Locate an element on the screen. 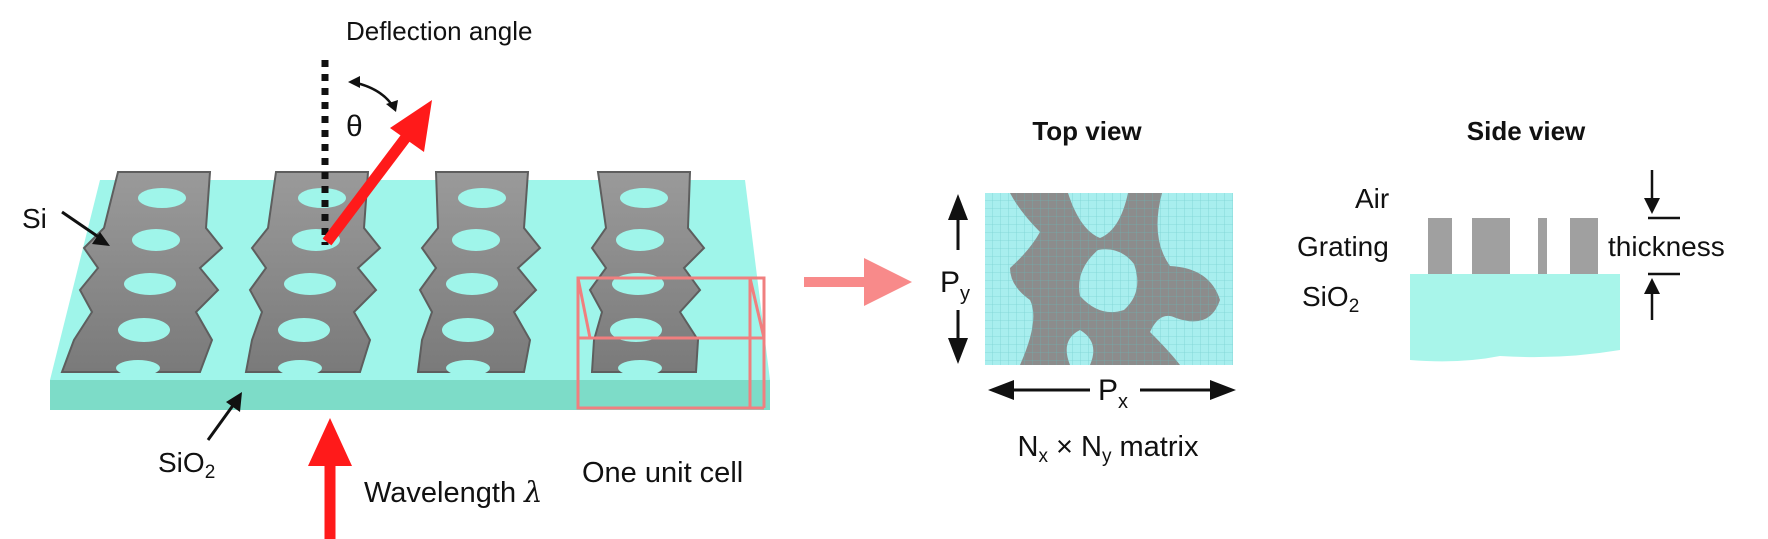  theta-angle-arc-icon is located at coordinates (373, 94).